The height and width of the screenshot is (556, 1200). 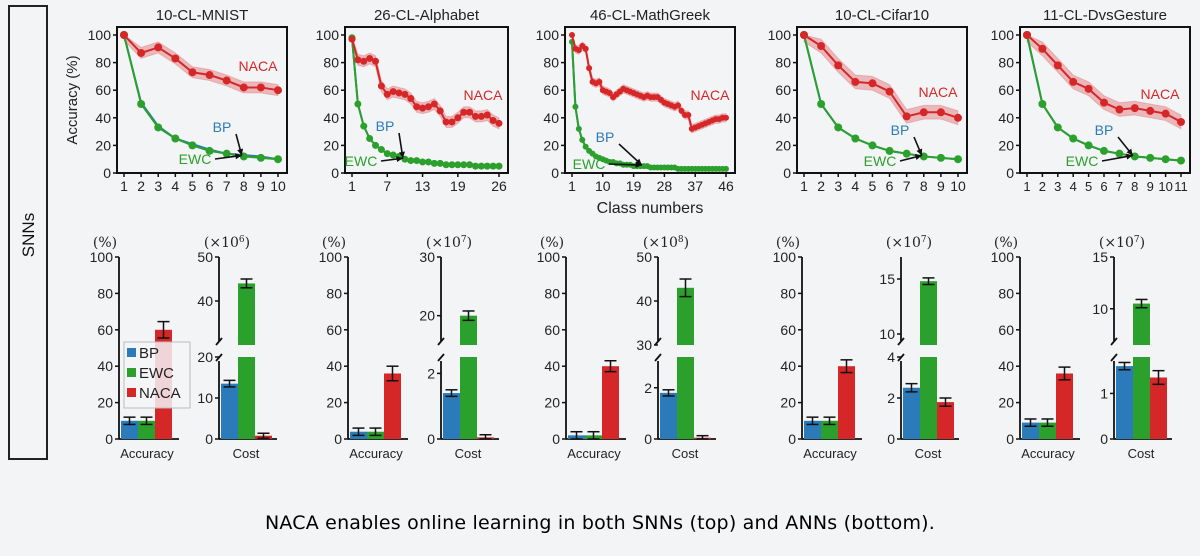 What do you see at coordinates (72, 99) in the screenshot?
I see `y-axis-label: Accuracy (%)` at bounding box center [72, 99].